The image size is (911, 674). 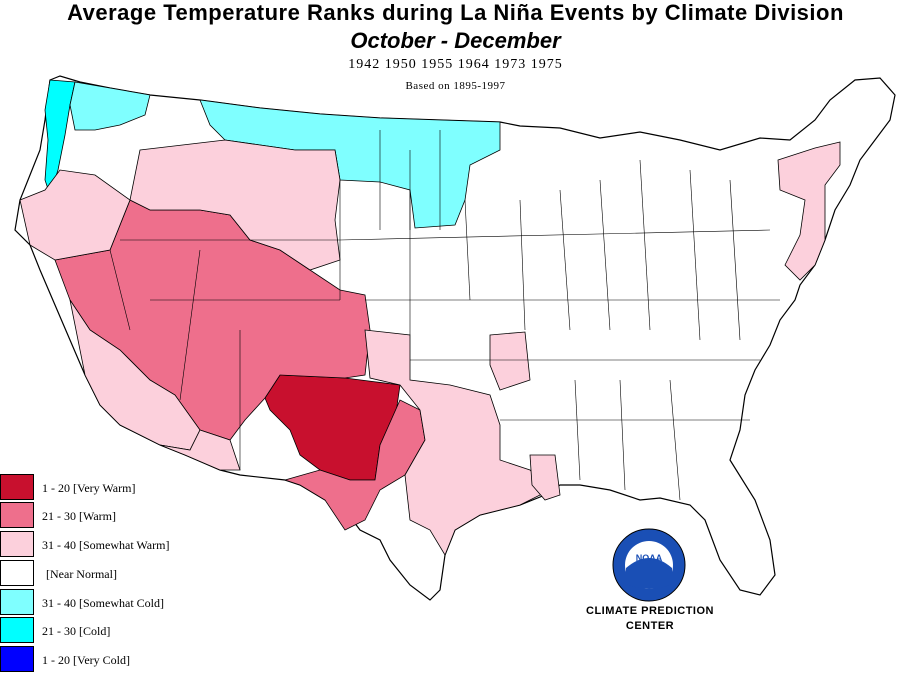 What do you see at coordinates (110, 106) in the screenshot?
I see `region-wa-somewhat-cold` at bounding box center [110, 106].